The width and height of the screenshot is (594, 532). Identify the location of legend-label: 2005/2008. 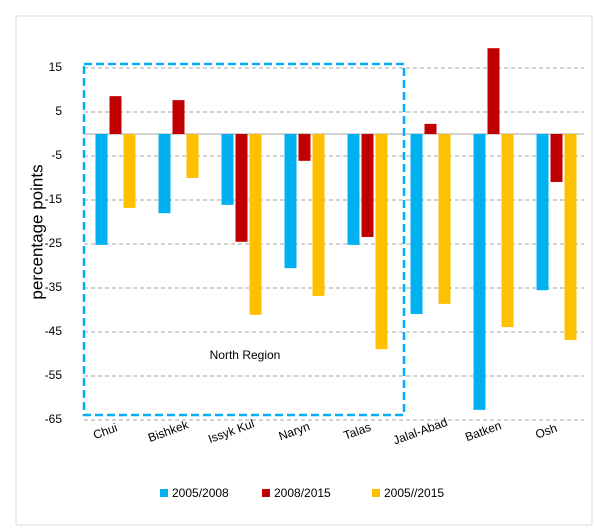
(200, 493).